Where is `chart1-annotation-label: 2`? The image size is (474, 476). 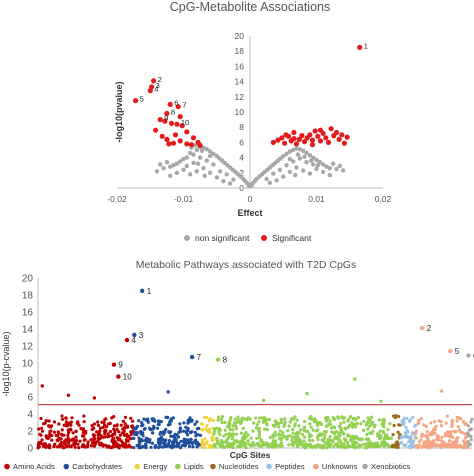 chart1-annotation-label: 2 is located at coordinates (160, 79).